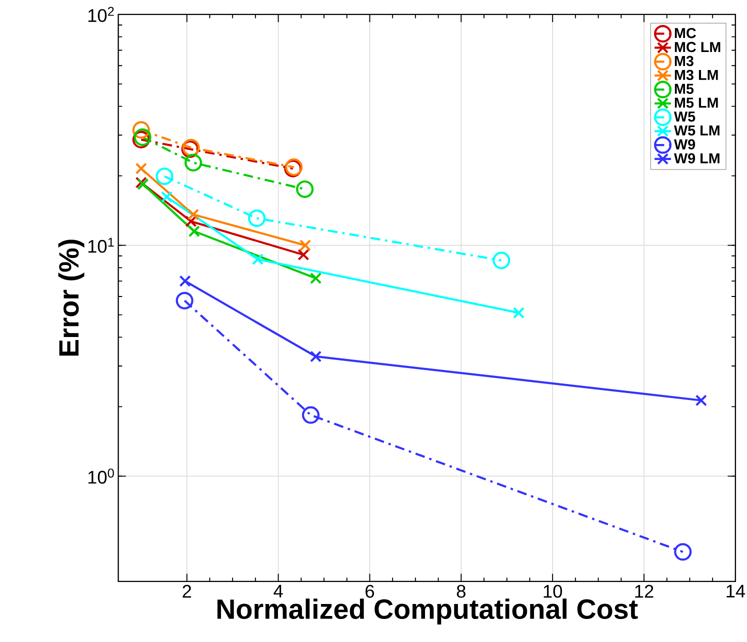  I want to click on legend-label: M5 LM, so click(696, 103).